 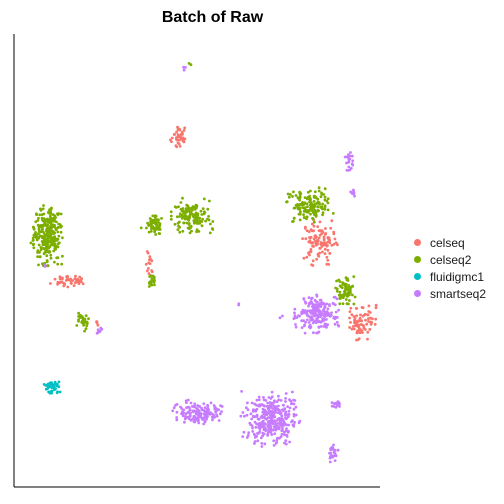 I want to click on legend-dot-icon, so click(x=417, y=259).